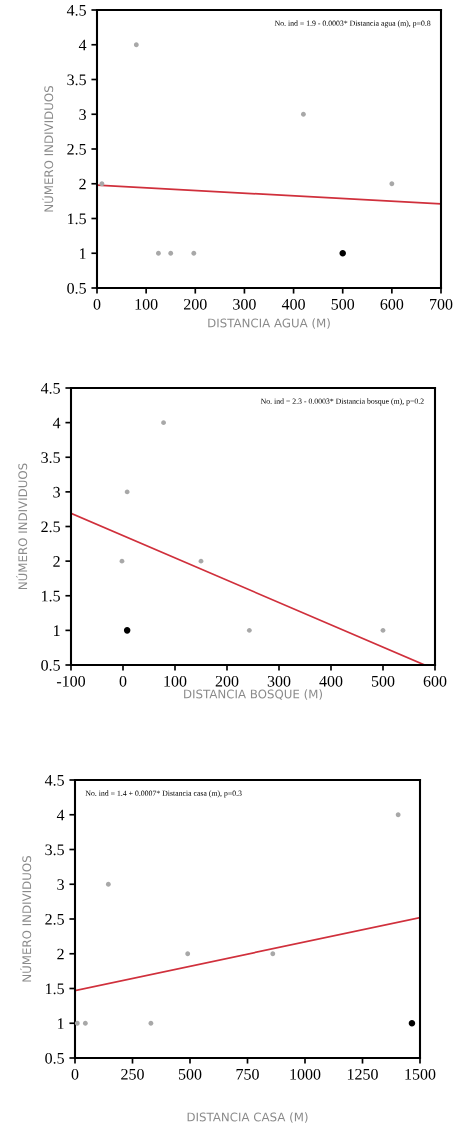 The image size is (454, 1128). Describe the element at coordinates (253, 694) in the screenshot. I see `x-axis-title: DISTANCIA BOSQUE (M)` at that location.